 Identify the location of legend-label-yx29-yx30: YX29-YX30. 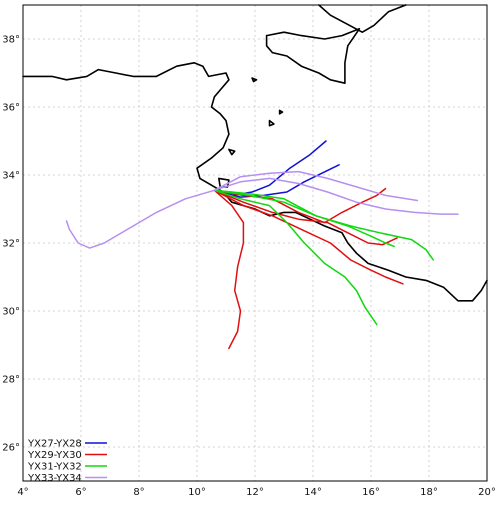
(54, 455).